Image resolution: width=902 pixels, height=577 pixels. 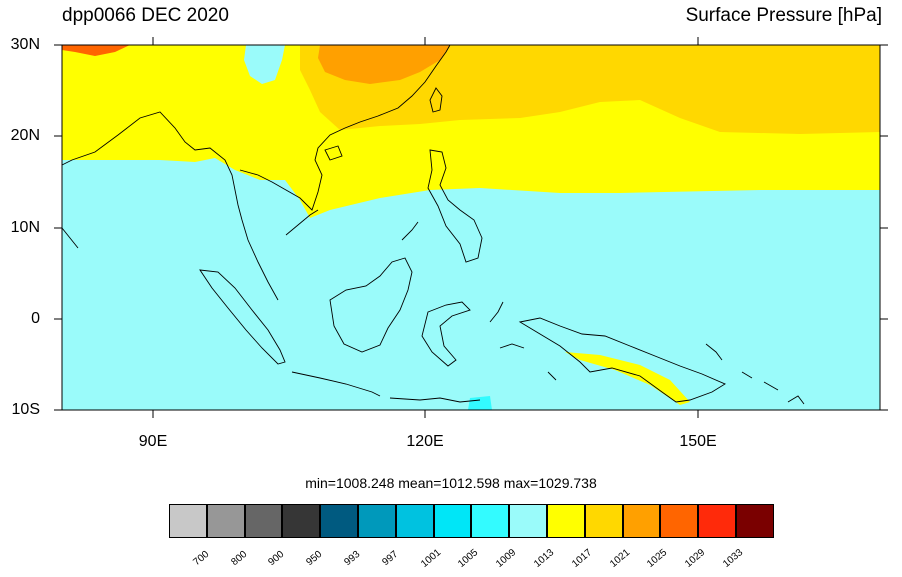 I want to click on colorbar-label: 1001, so click(x=430, y=558).